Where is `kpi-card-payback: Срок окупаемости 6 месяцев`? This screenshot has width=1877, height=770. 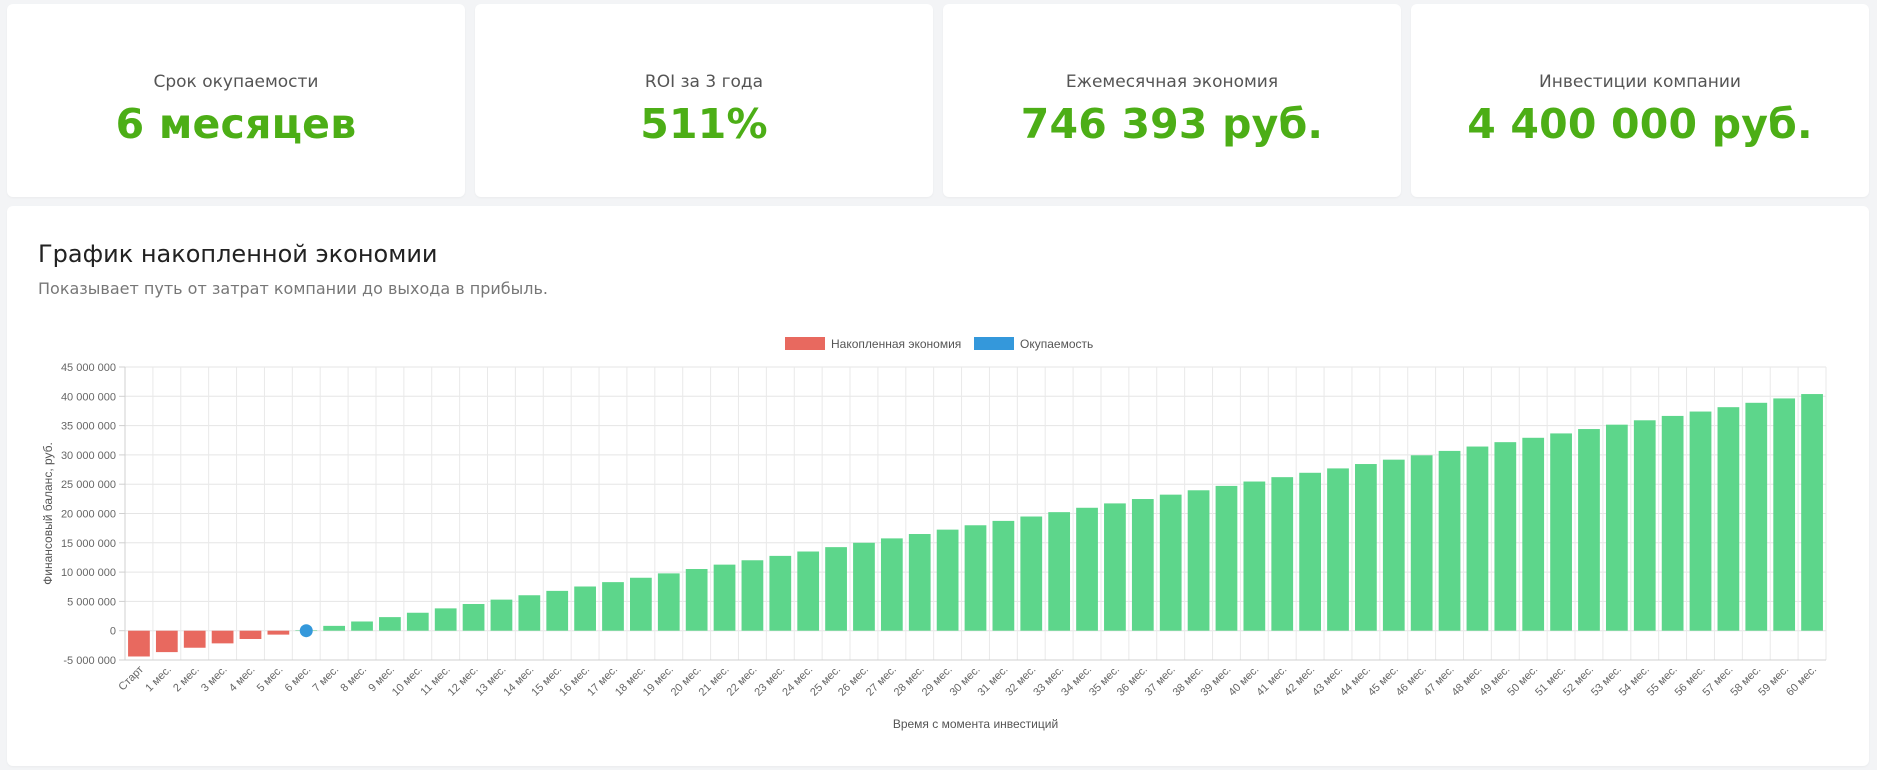 kpi-card-payback: Срок окупаемости 6 месяцев is located at coordinates (236, 100).